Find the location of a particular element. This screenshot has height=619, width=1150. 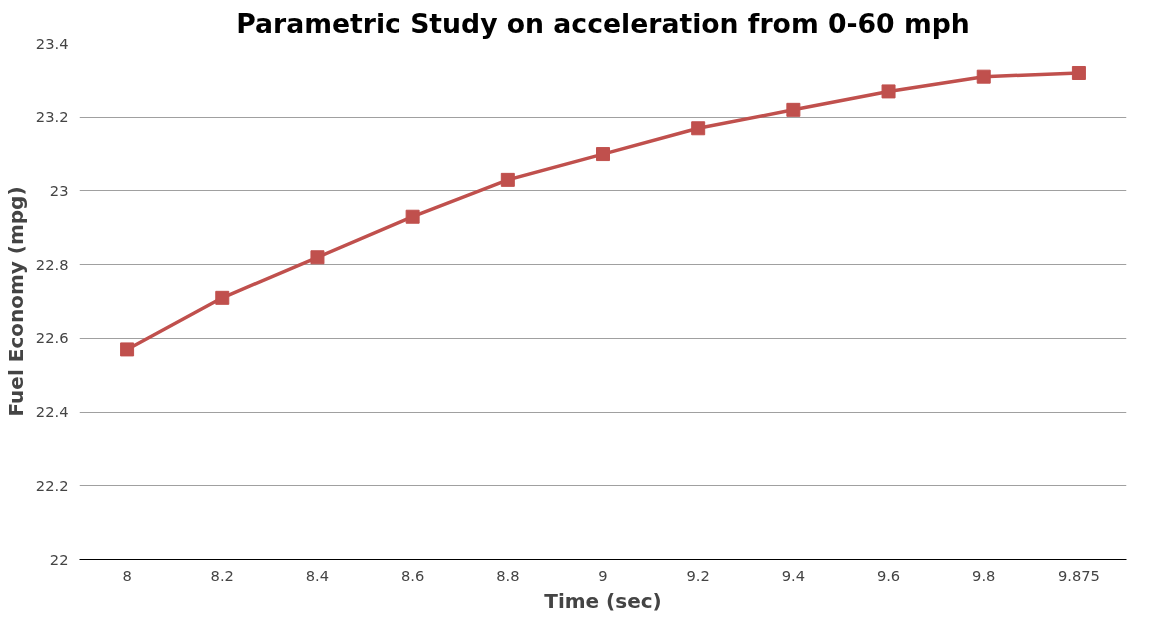

x-tick-label: 9.6 is located at coordinates (888, 575).